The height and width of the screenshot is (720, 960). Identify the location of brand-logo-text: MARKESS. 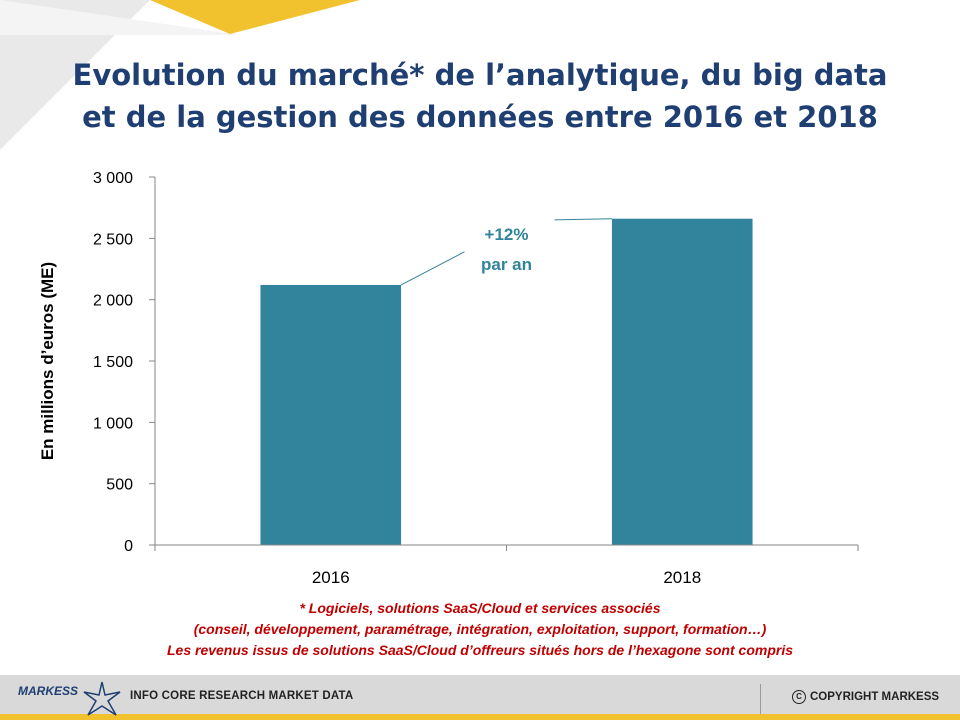
(48, 691).